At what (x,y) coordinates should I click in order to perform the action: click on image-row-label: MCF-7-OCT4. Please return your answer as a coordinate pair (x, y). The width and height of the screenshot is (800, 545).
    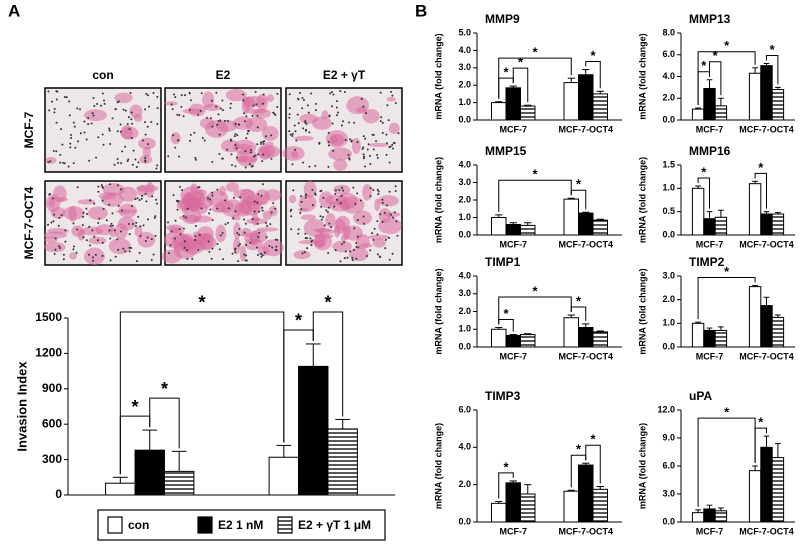
    Looking at the image, I should click on (29, 222).